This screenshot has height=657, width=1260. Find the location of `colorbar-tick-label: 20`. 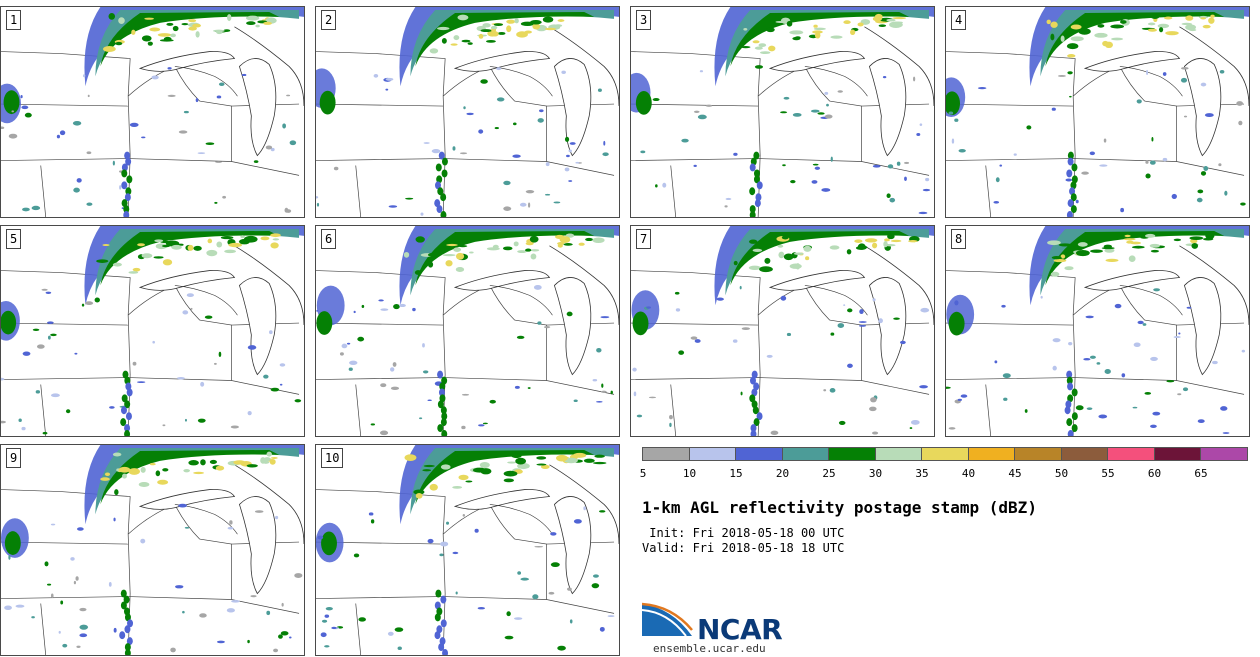

colorbar-tick-label: 20 is located at coordinates (782, 473).